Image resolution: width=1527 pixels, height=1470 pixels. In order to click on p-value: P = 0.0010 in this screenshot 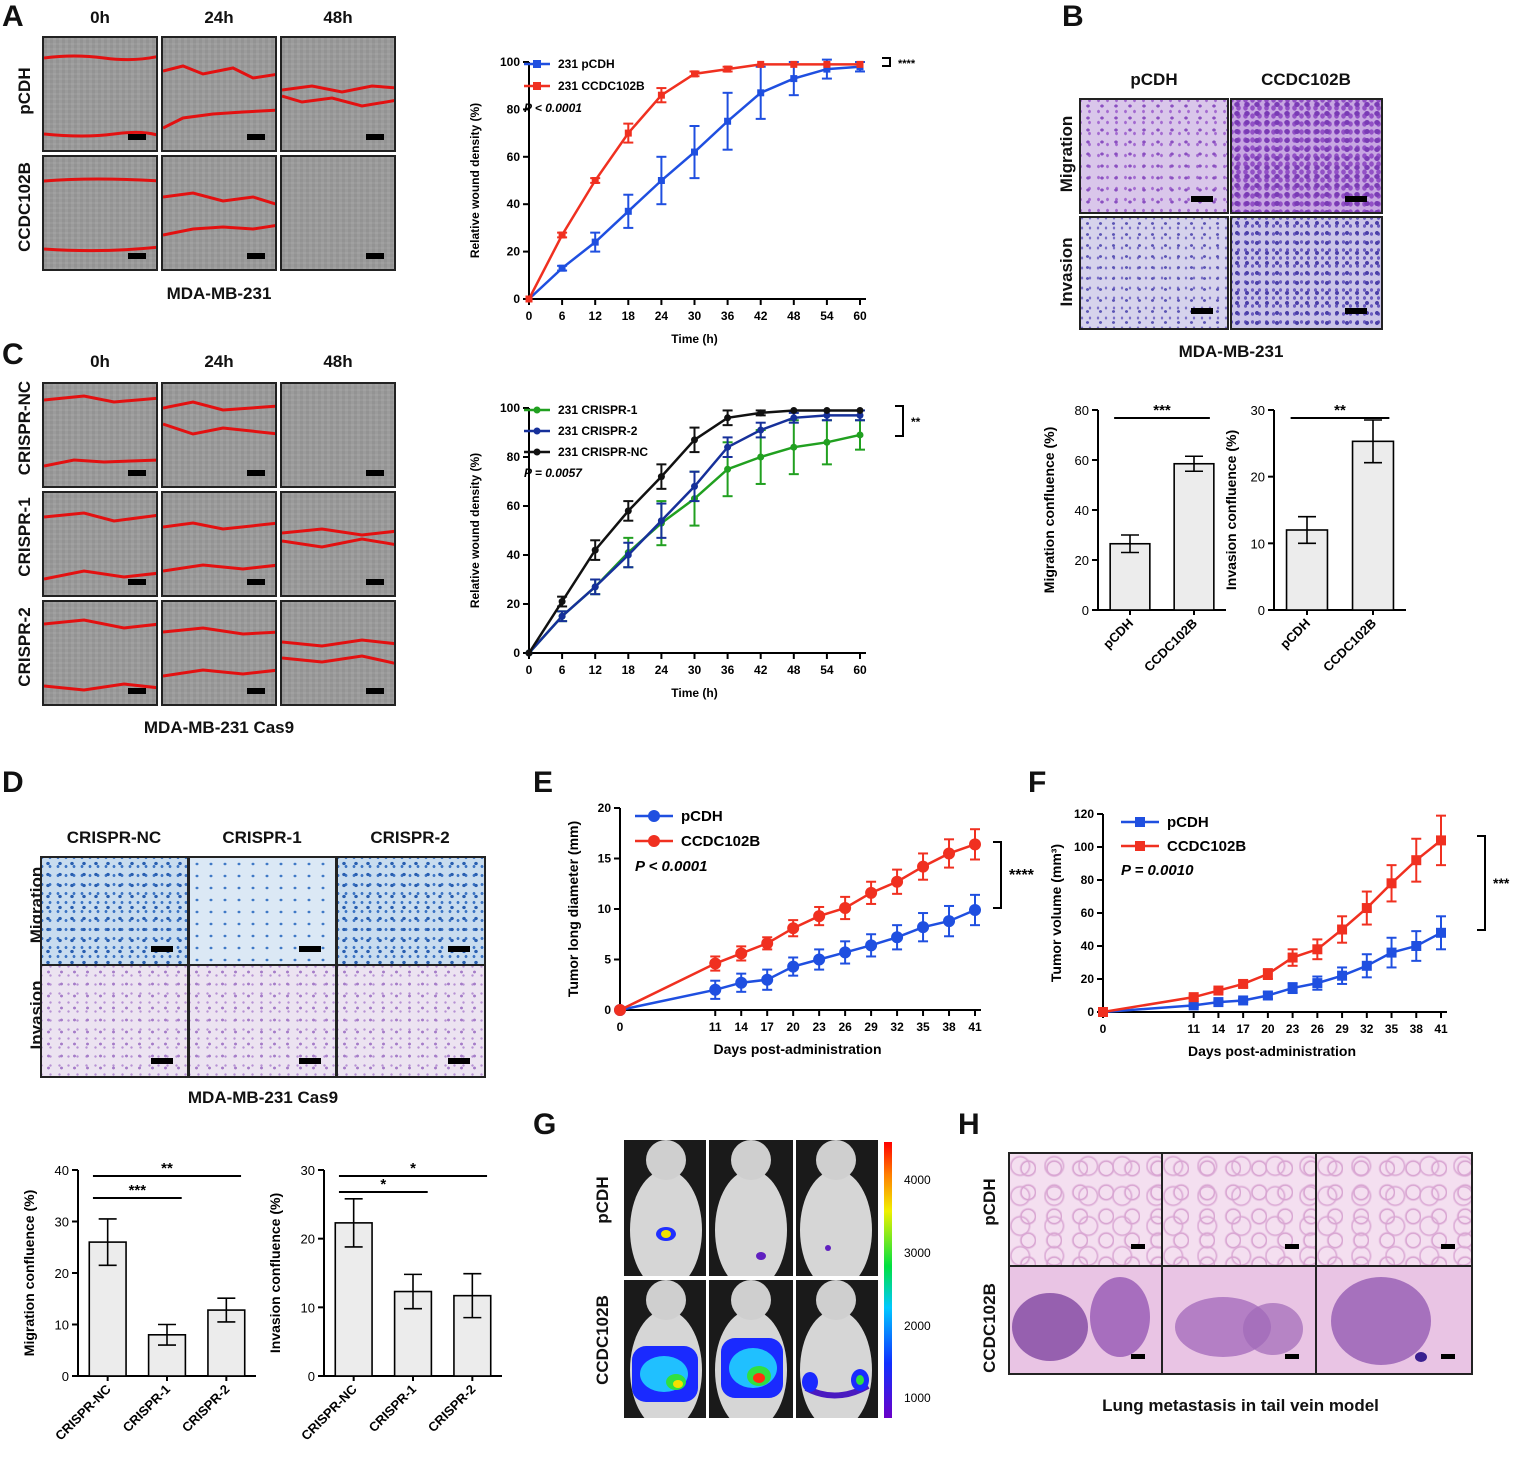, I will do `click(1157, 870)`.